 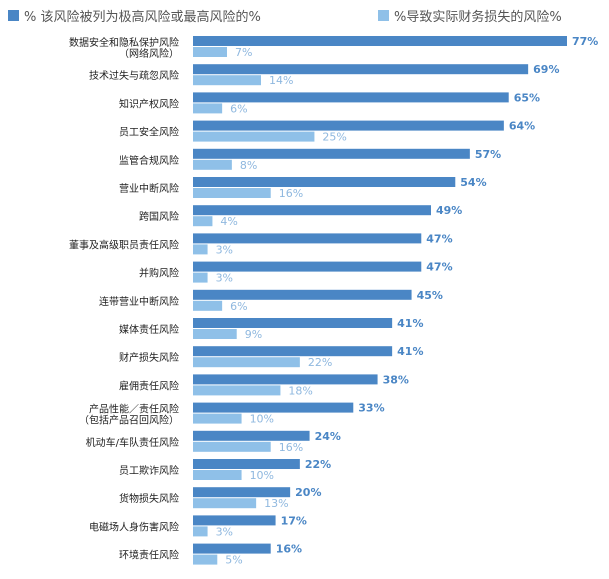 What do you see at coordinates (488, 154) in the screenshot?
I see `value-label-series1: 57%` at bounding box center [488, 154].